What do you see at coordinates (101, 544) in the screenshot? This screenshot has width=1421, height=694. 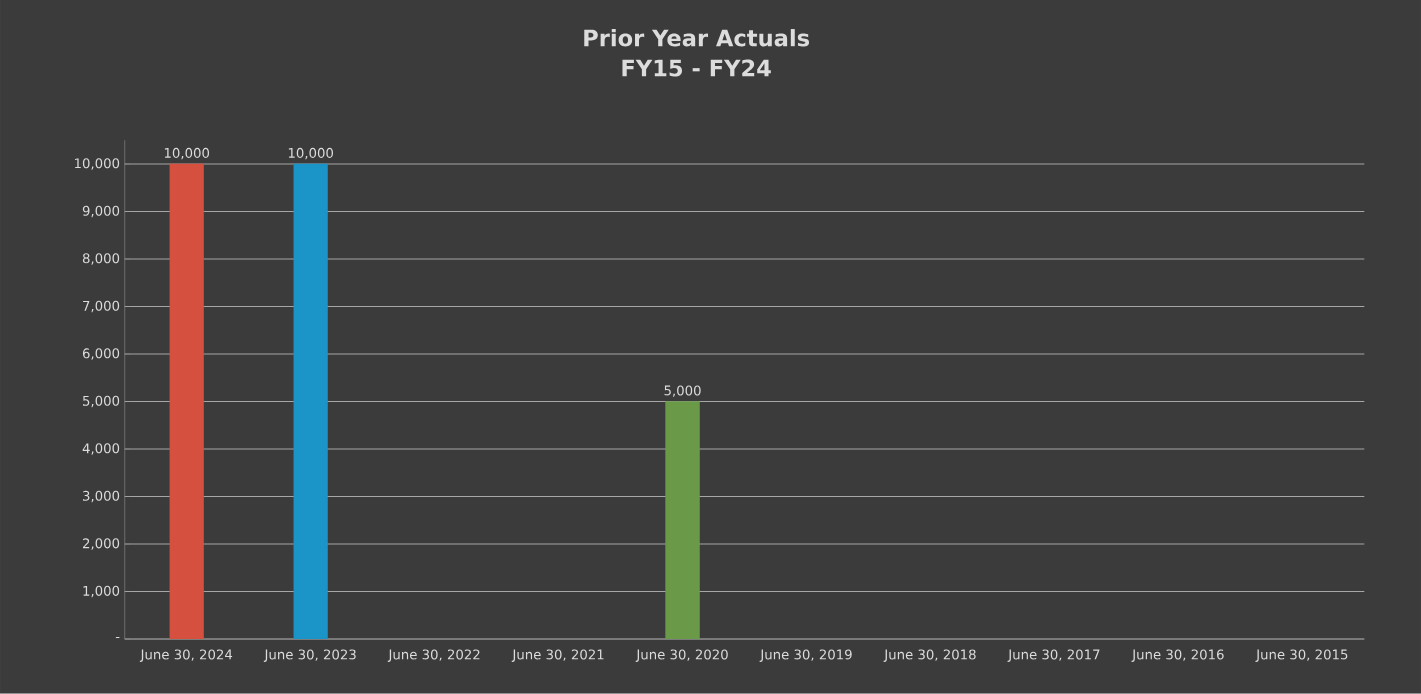 I see `y-tick-label: 2,000` at bounding box center [101, 544].